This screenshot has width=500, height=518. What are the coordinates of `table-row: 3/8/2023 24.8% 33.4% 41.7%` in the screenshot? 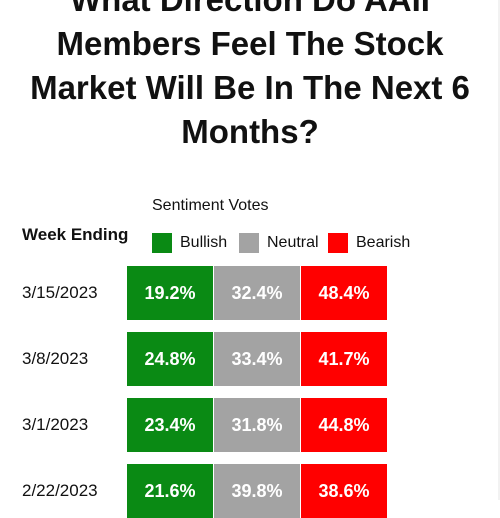 It's located at (250, 359).